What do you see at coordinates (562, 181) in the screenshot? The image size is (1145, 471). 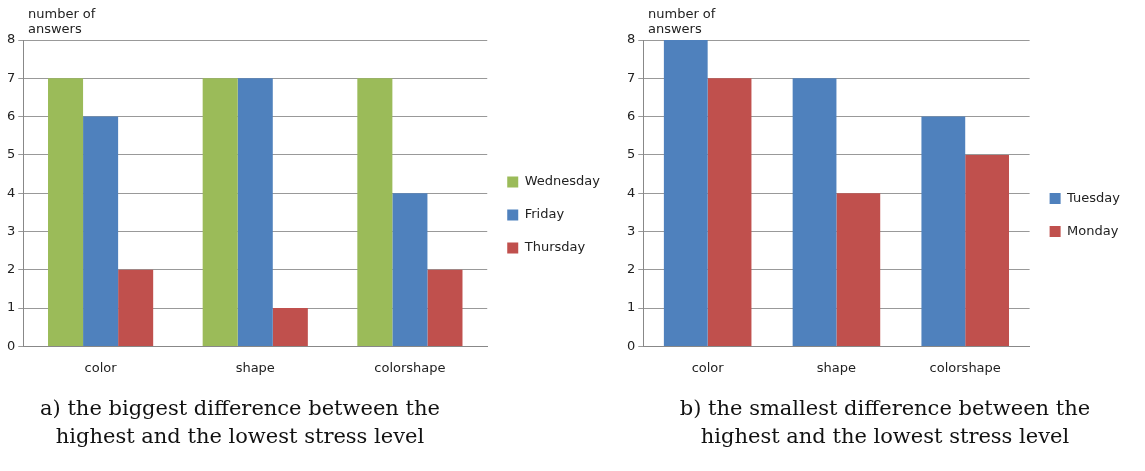 I see `legend-label: Wednesday` at bounding box center [562, 181].